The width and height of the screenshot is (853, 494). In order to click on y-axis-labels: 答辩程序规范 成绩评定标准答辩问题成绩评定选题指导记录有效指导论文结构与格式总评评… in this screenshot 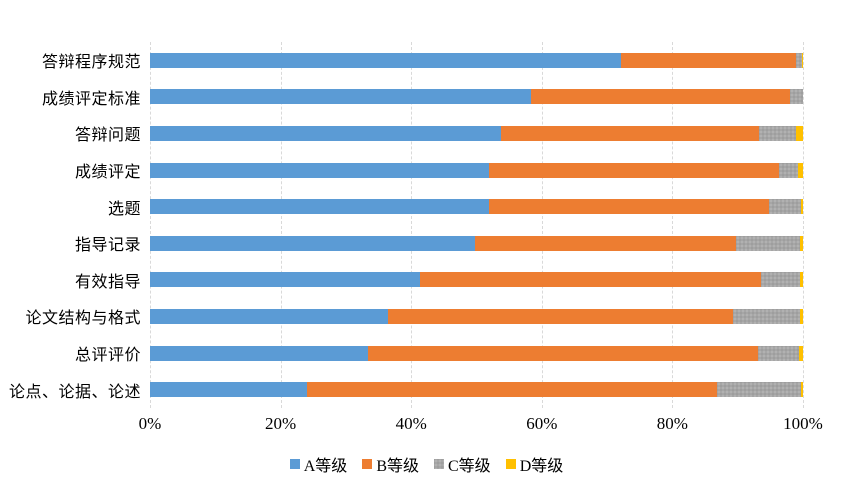, I will do `click(70, 225)`.